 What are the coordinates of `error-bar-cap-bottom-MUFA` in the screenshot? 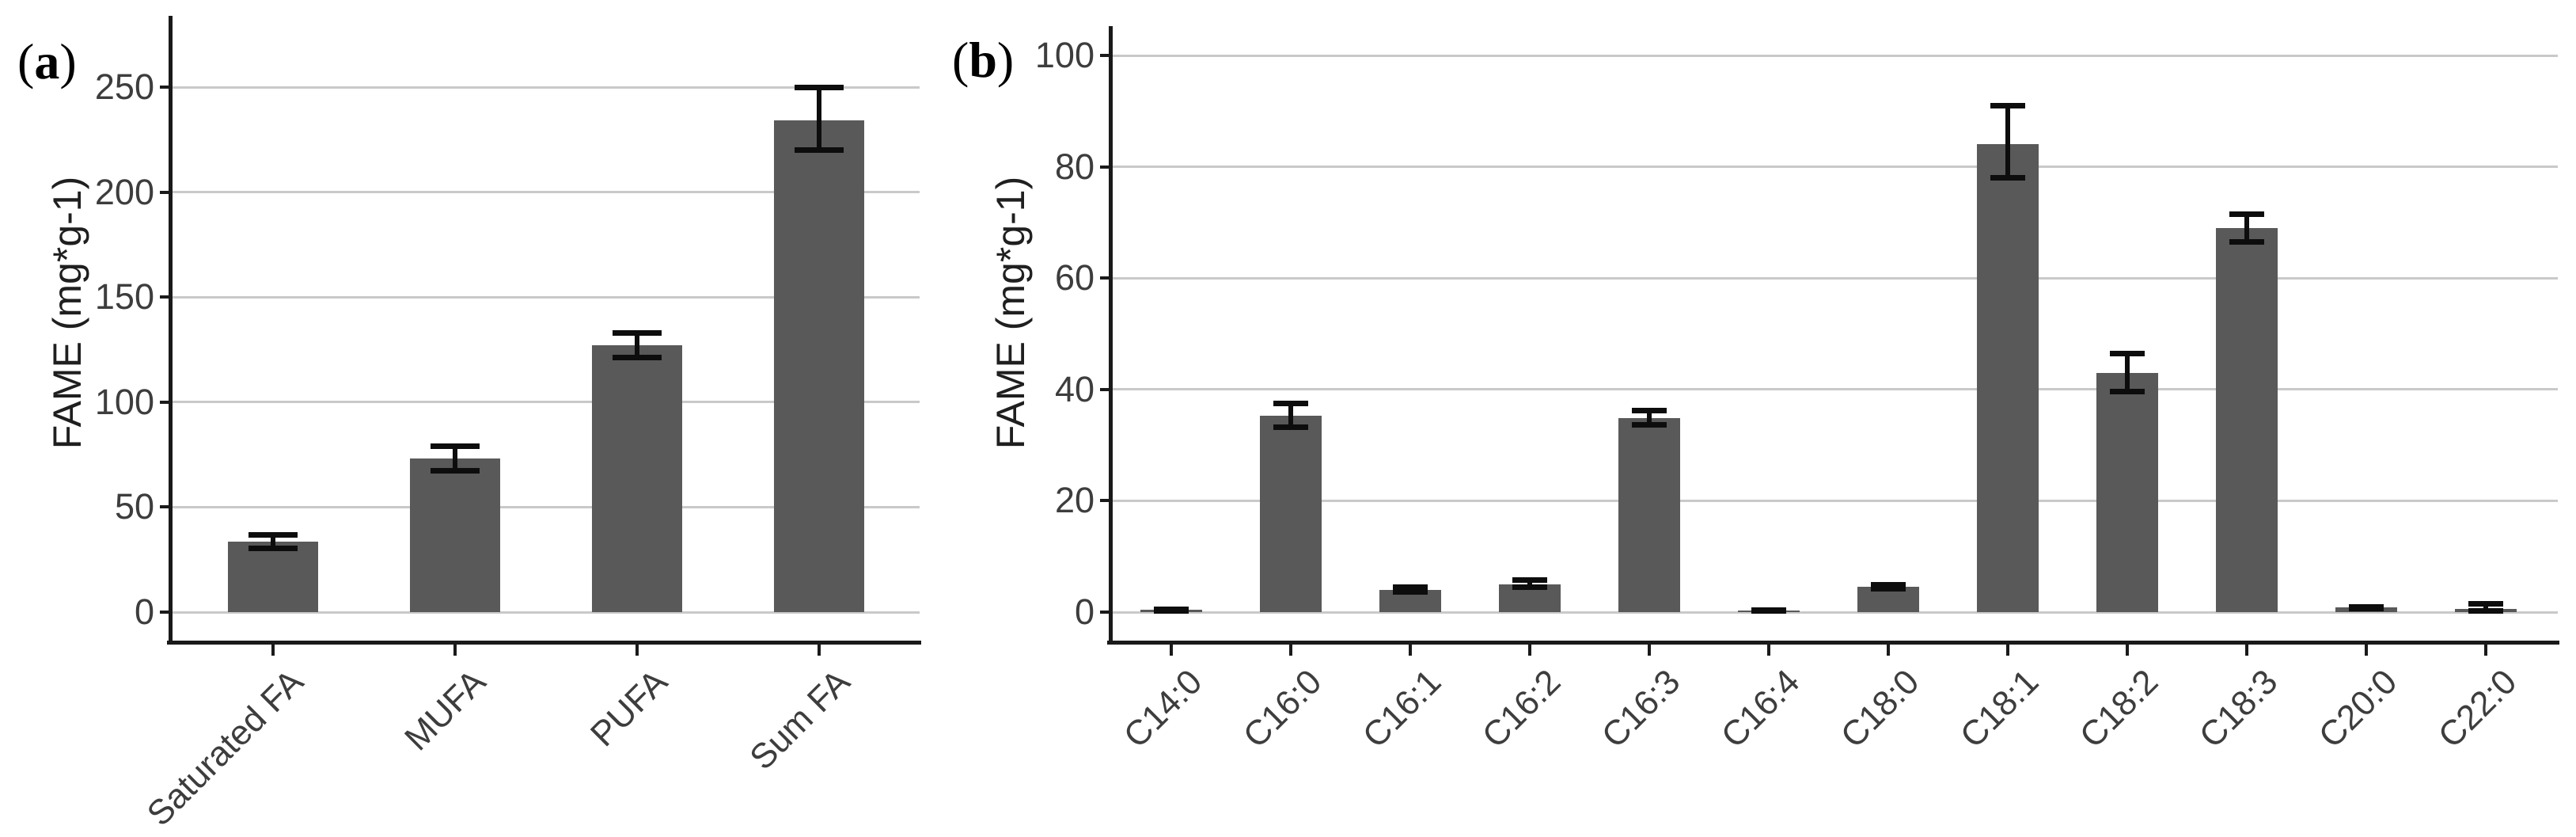 It's located at (455, 471).